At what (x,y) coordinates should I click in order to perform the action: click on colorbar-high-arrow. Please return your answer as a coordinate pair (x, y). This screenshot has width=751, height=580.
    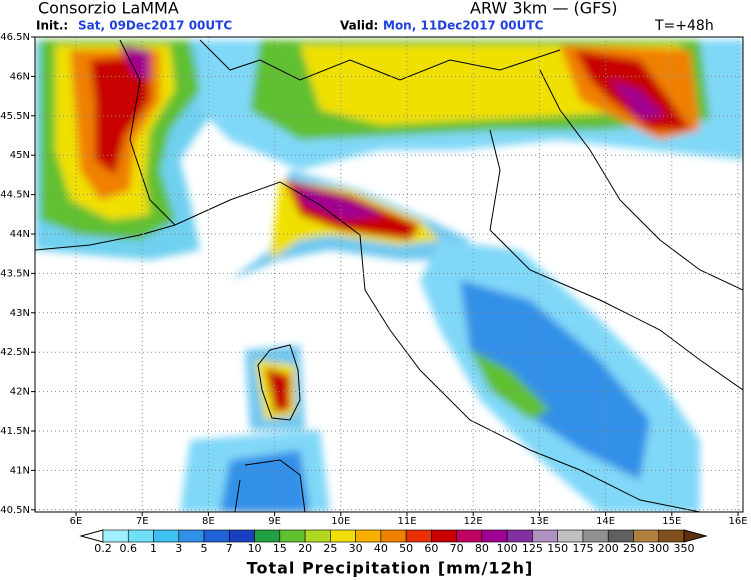
    Looking at the image, I should click on (695, 536).